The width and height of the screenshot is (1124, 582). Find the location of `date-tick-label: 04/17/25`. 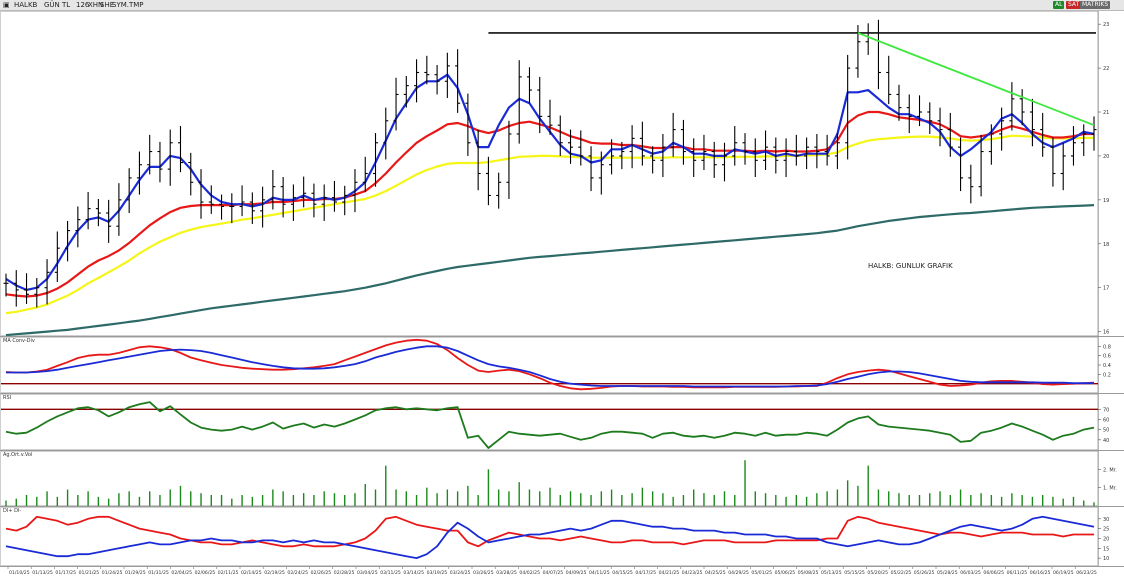

date-tick-label: 04/17/25 is located at coordinates (645, 573).